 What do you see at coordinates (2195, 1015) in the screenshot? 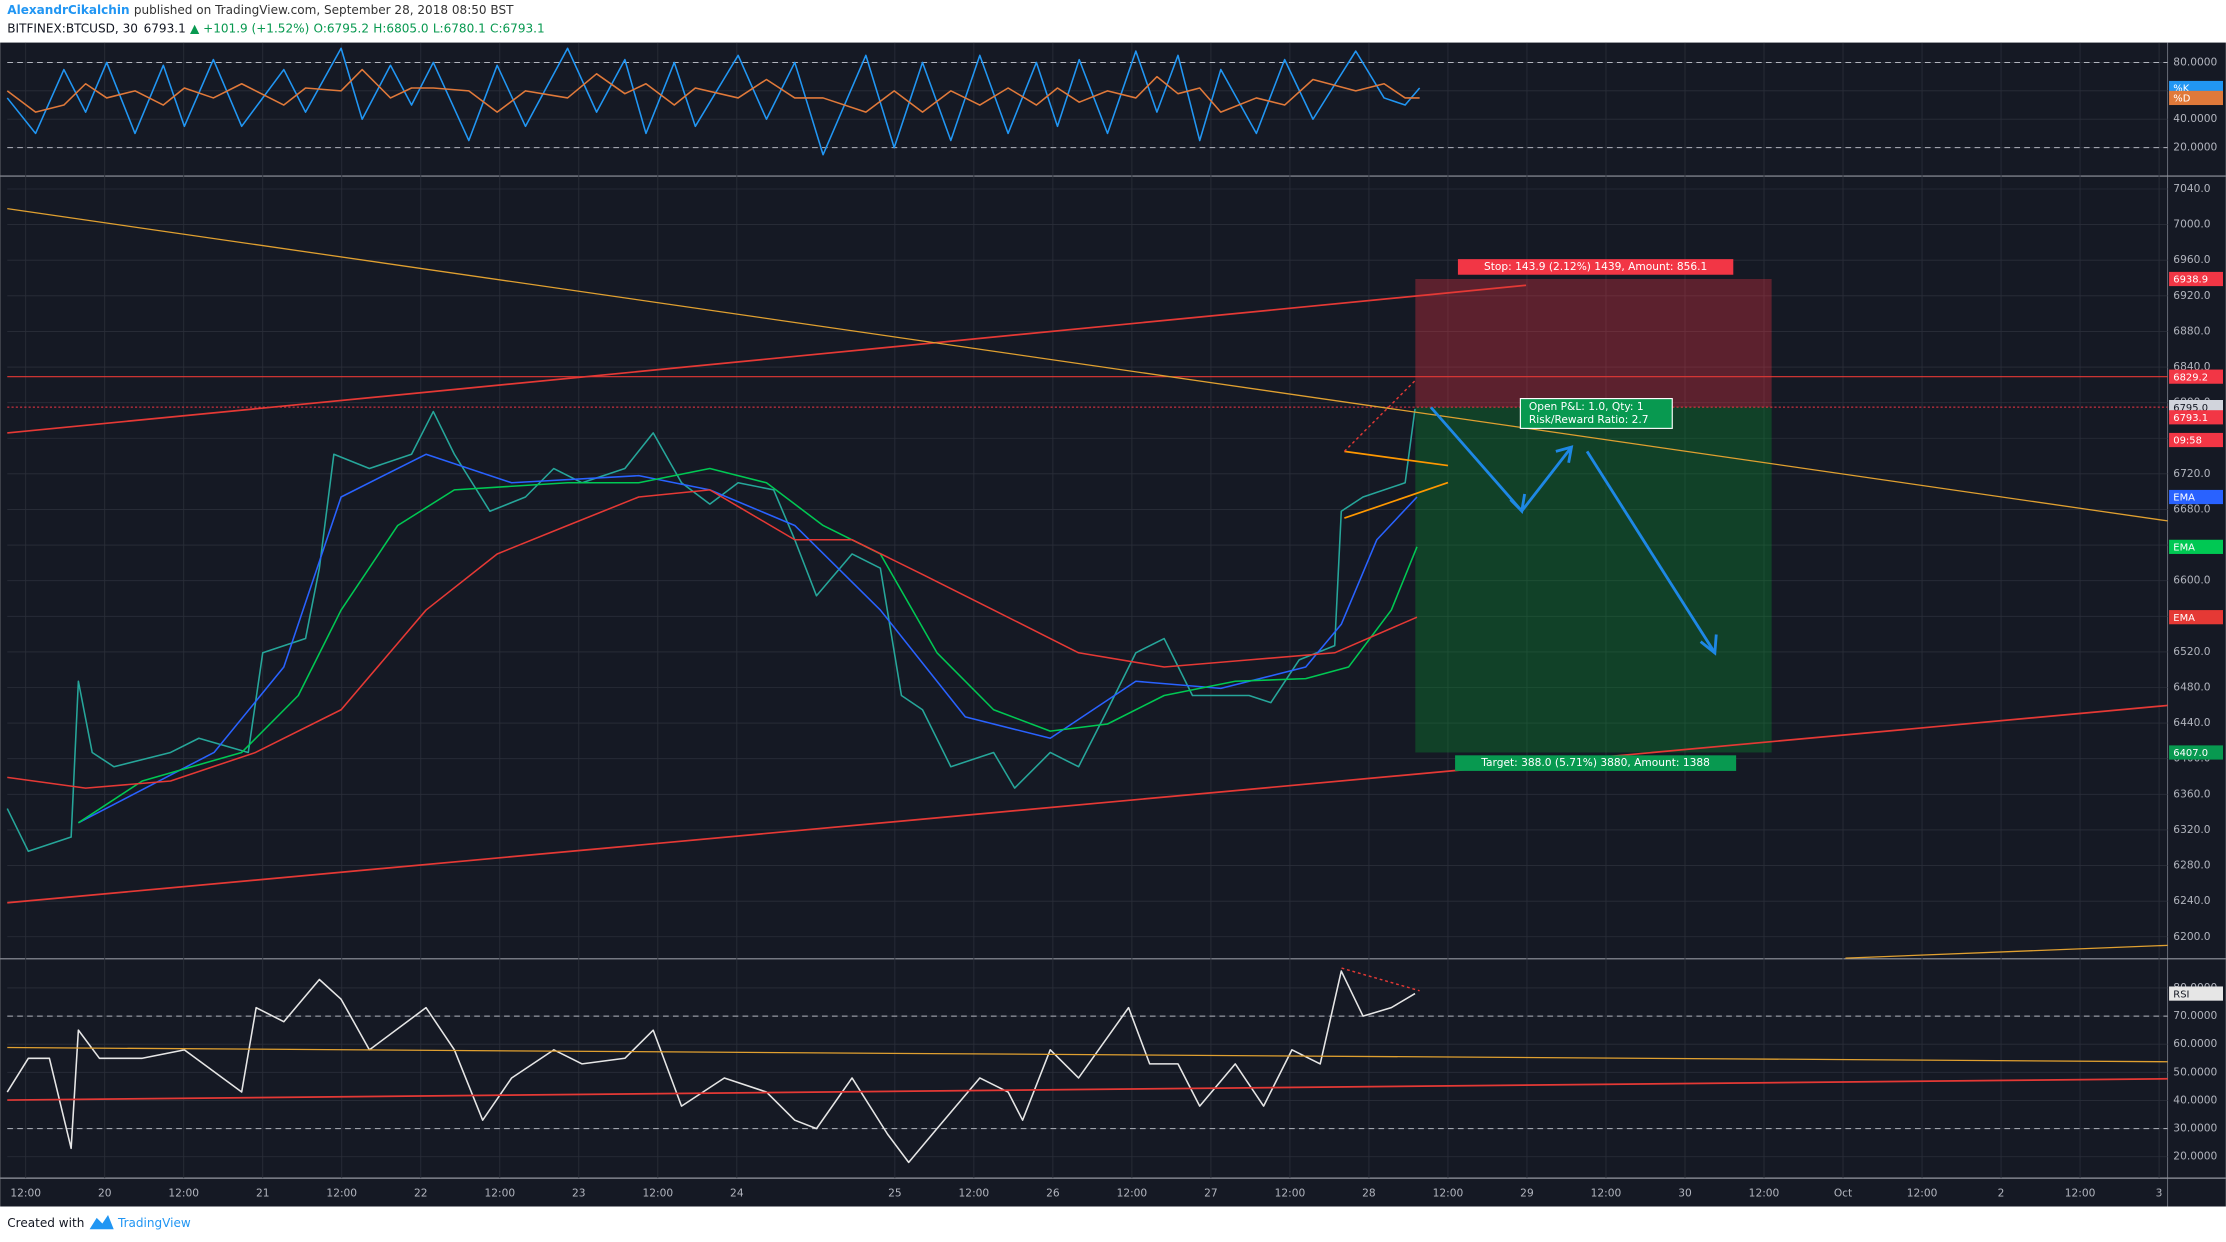
I see `y-tick-label: 70.0000` at bounding box center [2195, 1015].